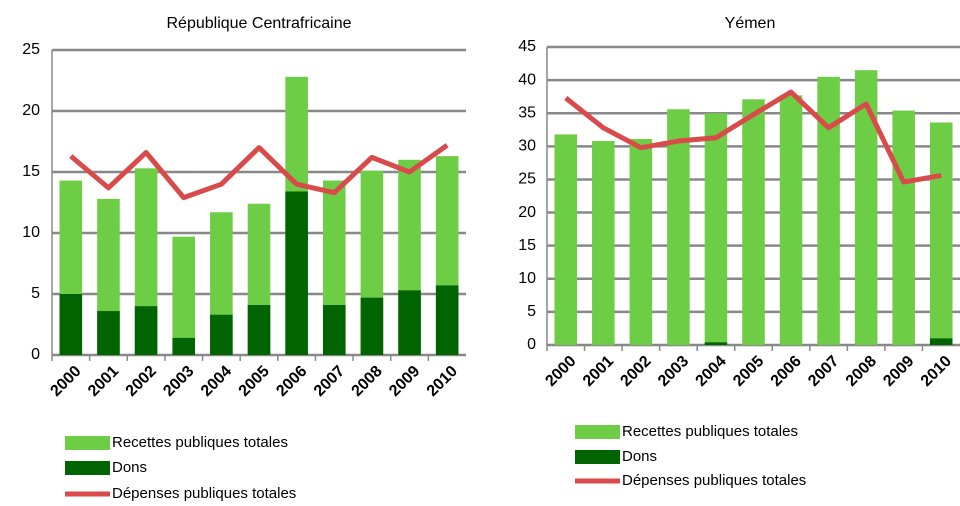 The image size is (960, 506). Describe the element at coordinates (527, 46) in the screenshot. I see `y-tick-label: 45` at that location.